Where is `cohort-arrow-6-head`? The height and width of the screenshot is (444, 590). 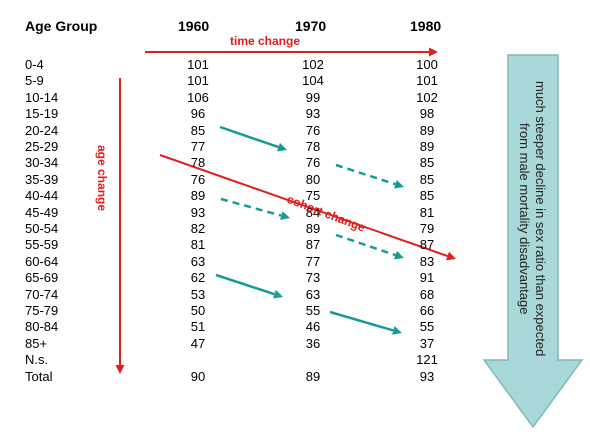 cohort-arrow-6-head is located at coordinates (397, 330).